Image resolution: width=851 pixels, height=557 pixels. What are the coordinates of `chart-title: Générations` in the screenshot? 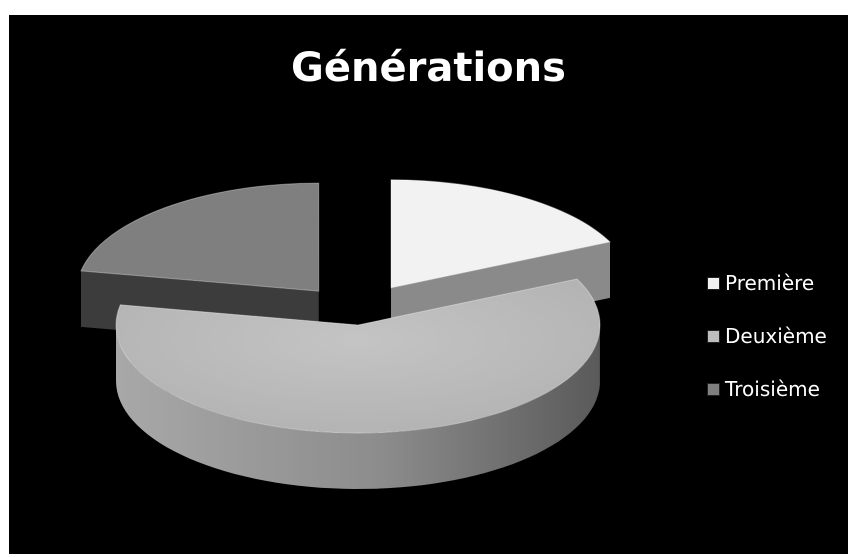 It's located at (428, 68).